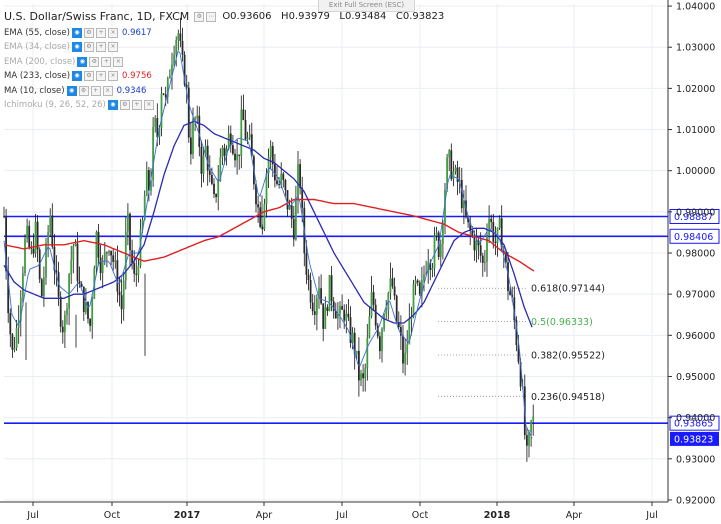 The width and height of the screenshot is (721, 524). Describe the element at coordinates (695, 171) in the screenshot. I see `price-tick-label: 1.00000` at that location.